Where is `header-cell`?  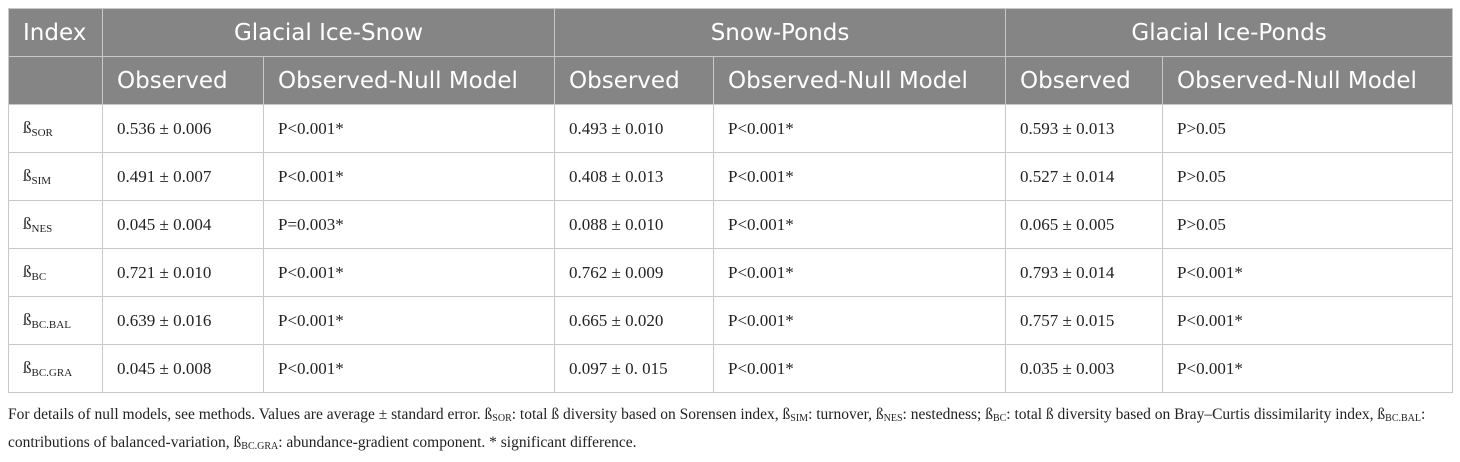
header-cell is located at coordinates (55, 80).